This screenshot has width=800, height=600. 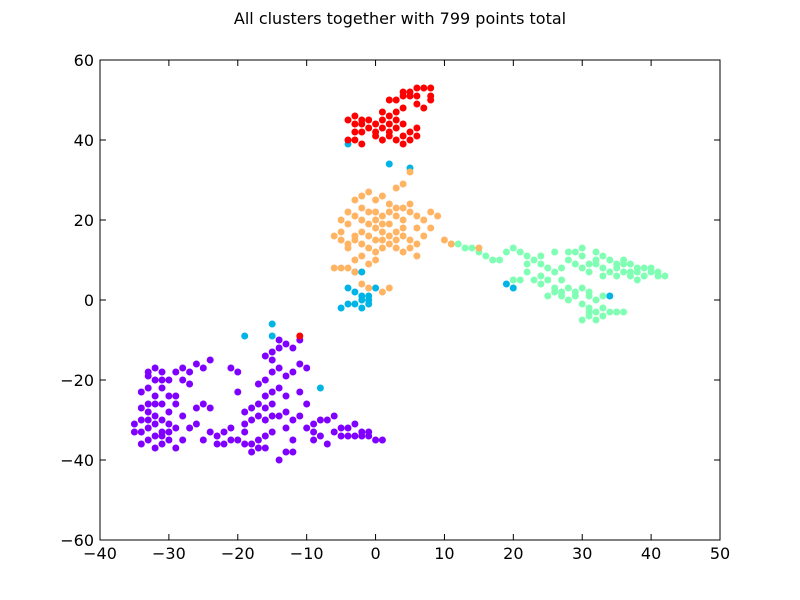 What do you see at coordinates (444, 553) in the screenshot?
I see `x-tick-label: 10` at bounding box center [444, 553].